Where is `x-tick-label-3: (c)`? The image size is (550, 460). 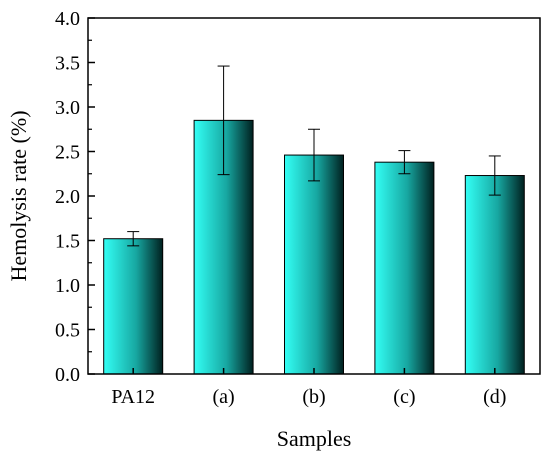
x-tick-label-3: (c) is located at coordinates (404, 397).